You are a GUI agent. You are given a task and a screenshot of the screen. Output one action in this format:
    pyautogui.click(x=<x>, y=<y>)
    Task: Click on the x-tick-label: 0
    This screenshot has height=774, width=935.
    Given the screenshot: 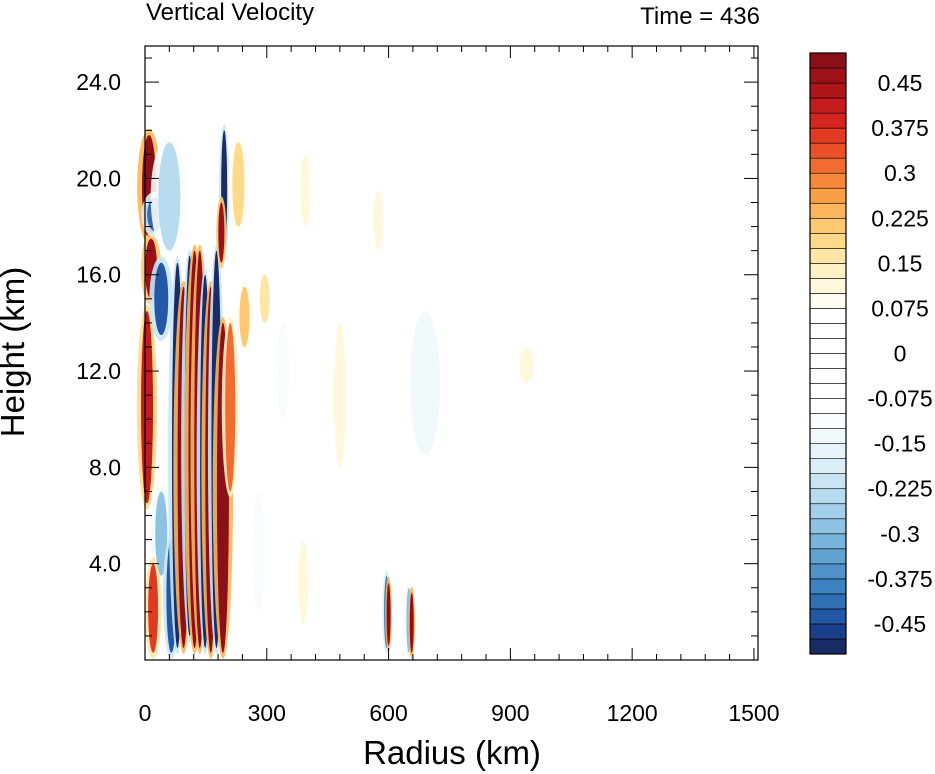 What is the action you would take?
    pyautogui.click(x=145, y=713)
    